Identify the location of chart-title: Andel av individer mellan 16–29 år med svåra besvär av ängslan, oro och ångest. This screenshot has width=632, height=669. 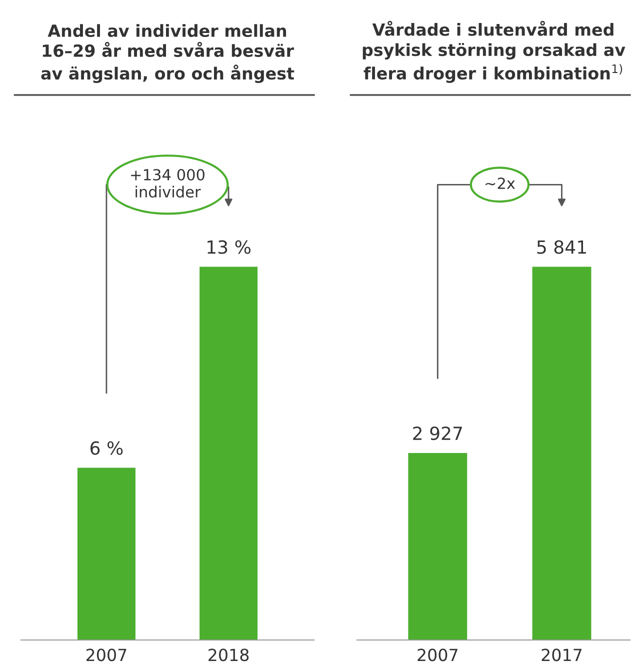
(167, 54).